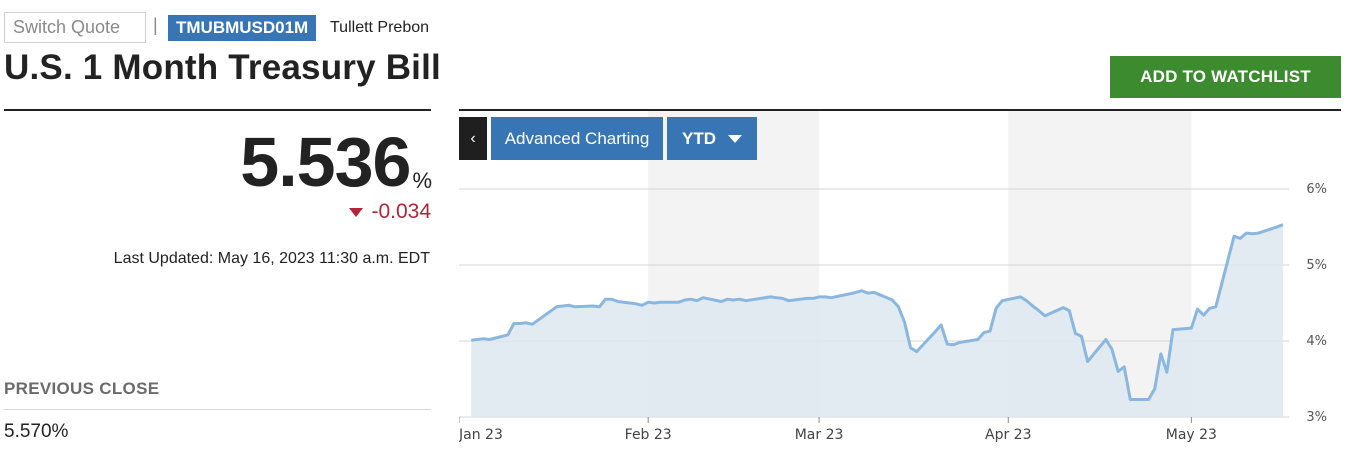 This screenshot has height=471, width=1366. I want to click on advanced-charting-button: Advanced Charting, so click(577, 138).